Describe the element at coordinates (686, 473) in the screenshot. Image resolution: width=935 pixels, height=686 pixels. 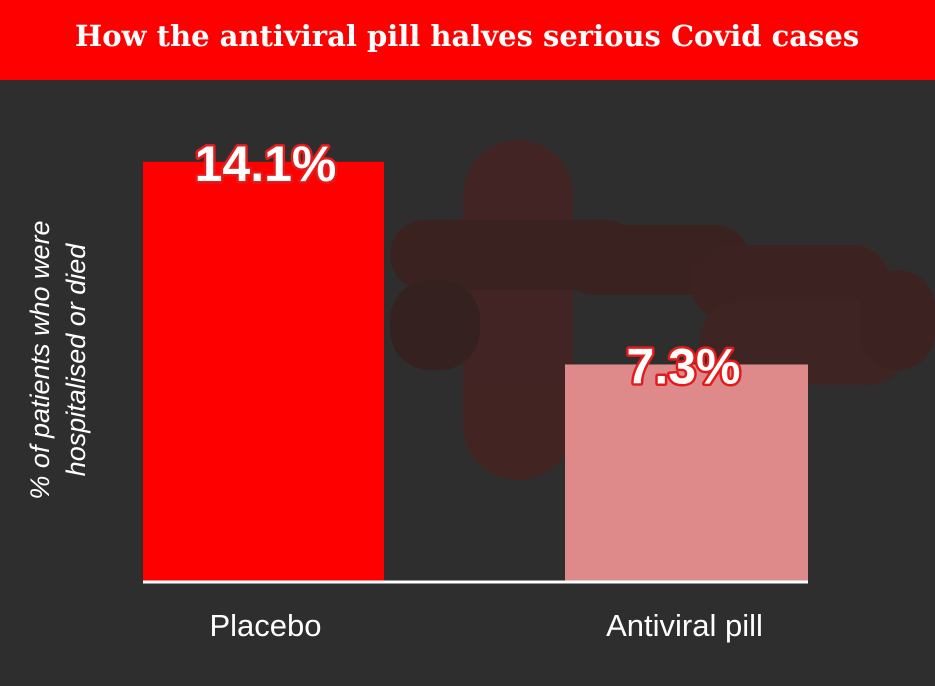
I see `bar` at that location.